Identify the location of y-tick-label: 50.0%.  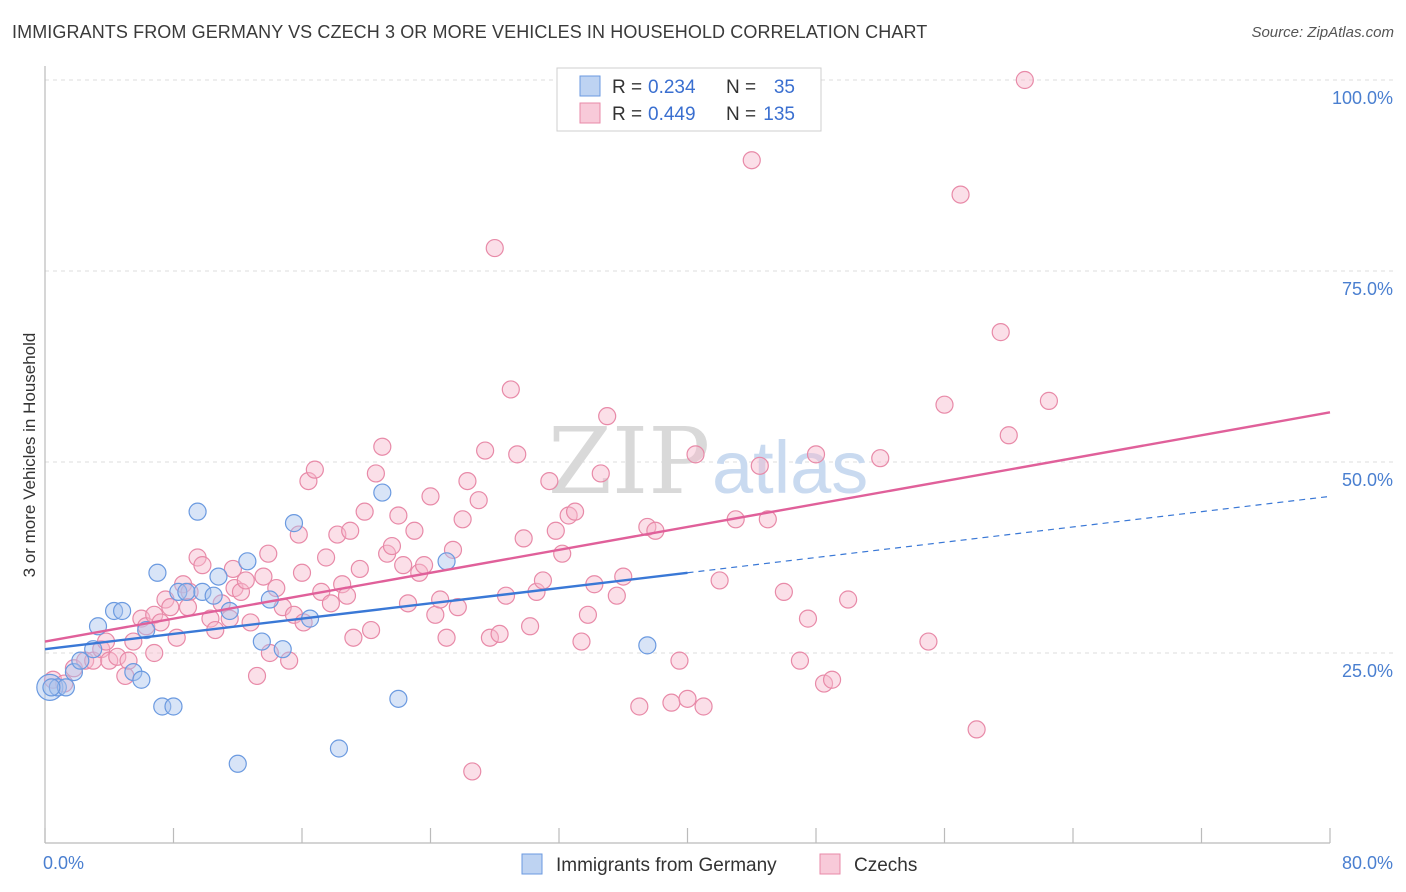
(1367, 480).